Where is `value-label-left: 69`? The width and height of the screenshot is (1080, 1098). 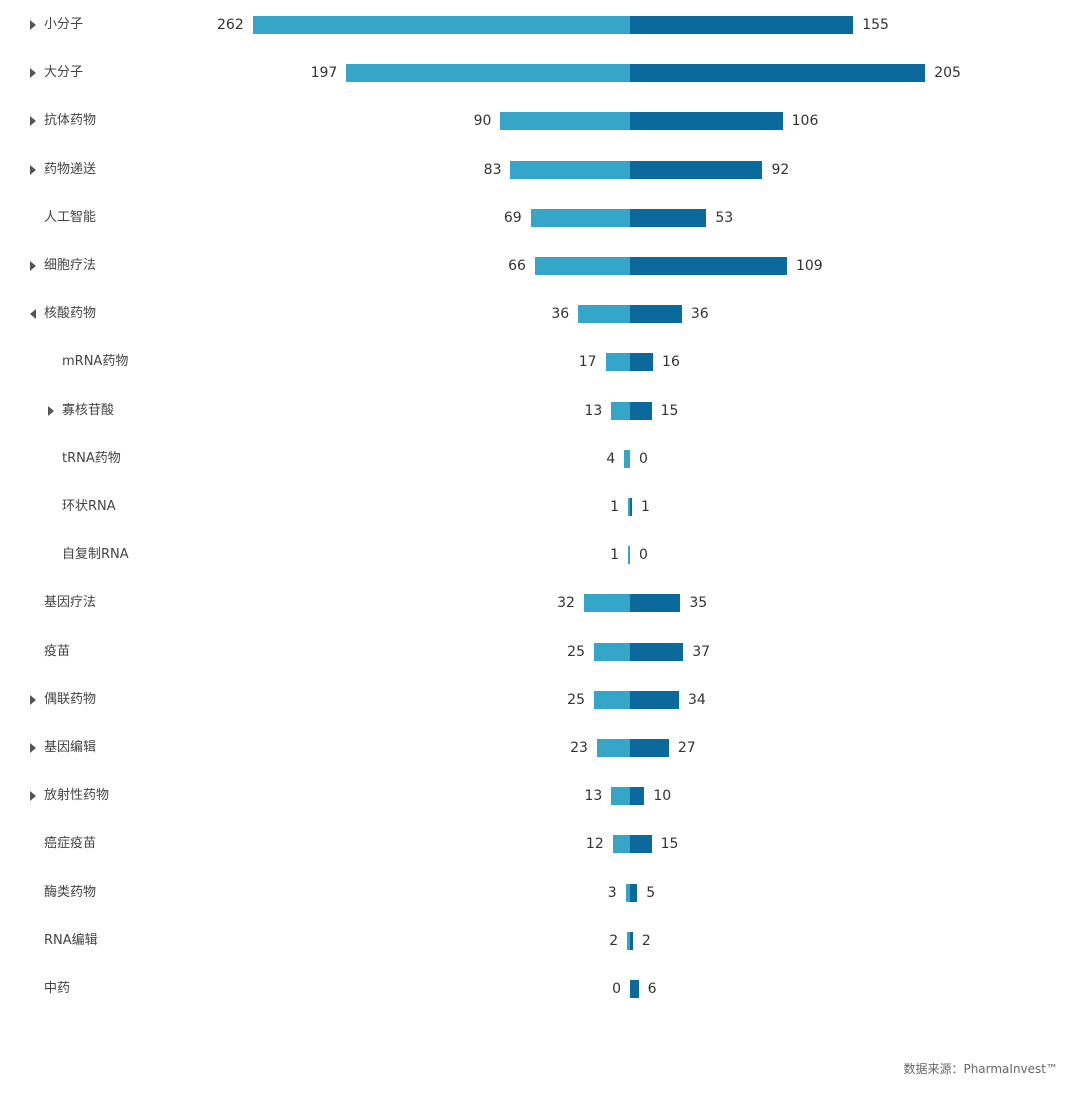
value-label-left: 69 is located at coordinates (512, 217).